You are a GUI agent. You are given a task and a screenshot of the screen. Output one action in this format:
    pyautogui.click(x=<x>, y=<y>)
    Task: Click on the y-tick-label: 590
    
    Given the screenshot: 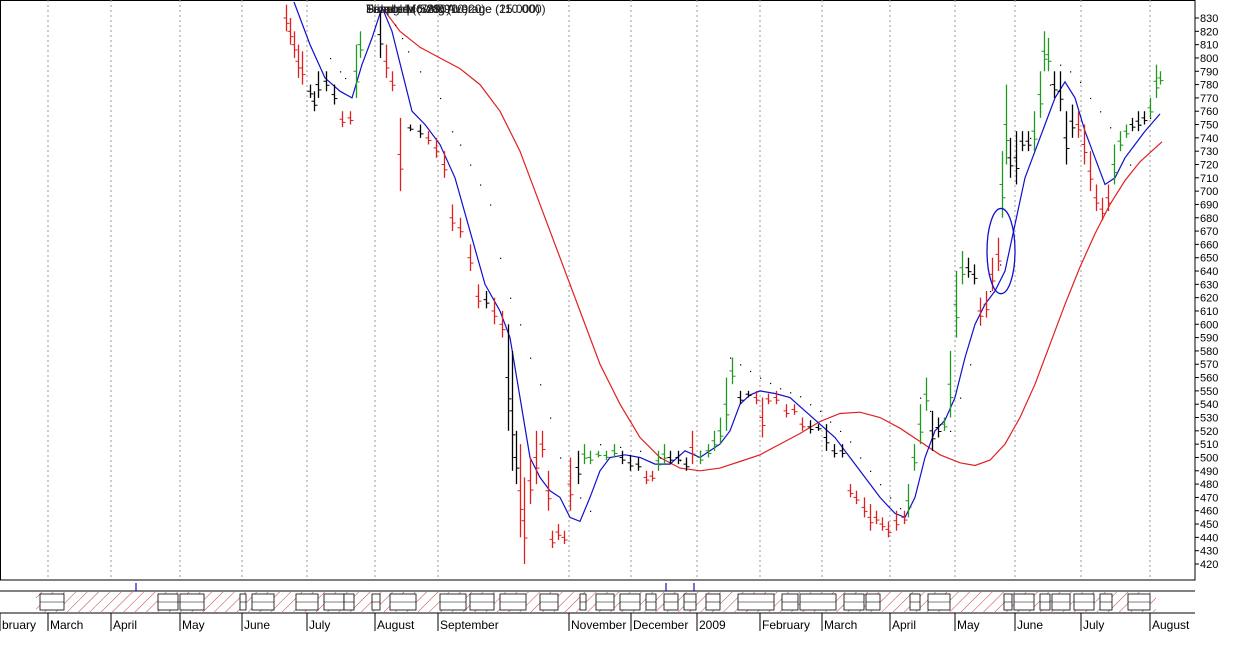 What is the action you would take?
    pyautogui.click(x=1209, y=339)
    